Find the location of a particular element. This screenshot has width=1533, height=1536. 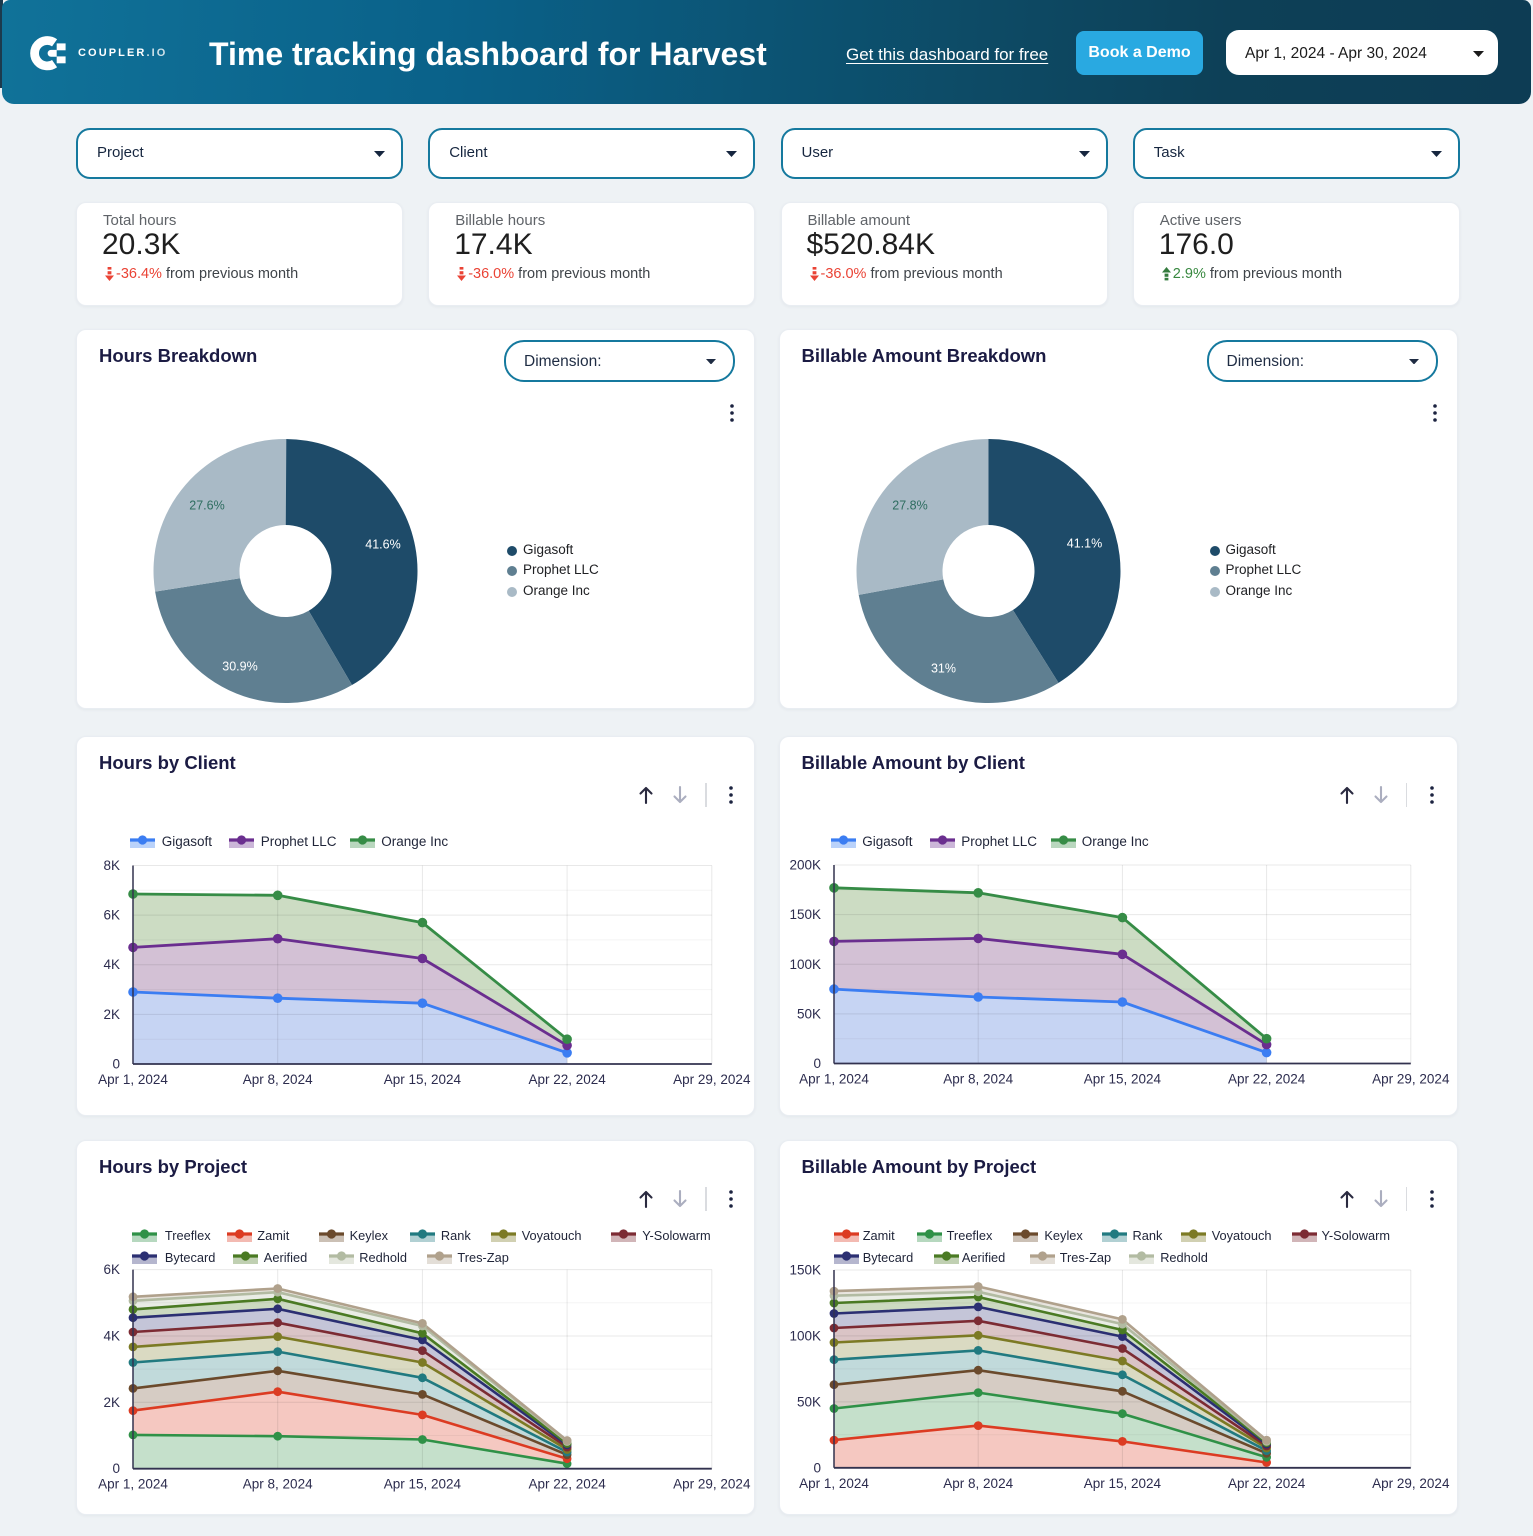

svg-text: 41.6% is located at coordinates (382, 545).